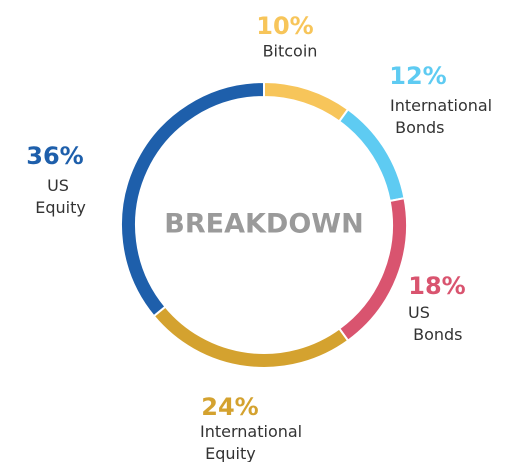  What do you see at coordinates (290, 51) in the screenshot?
I see `category-label: Bitcoin` at bounding box center [290, 51].